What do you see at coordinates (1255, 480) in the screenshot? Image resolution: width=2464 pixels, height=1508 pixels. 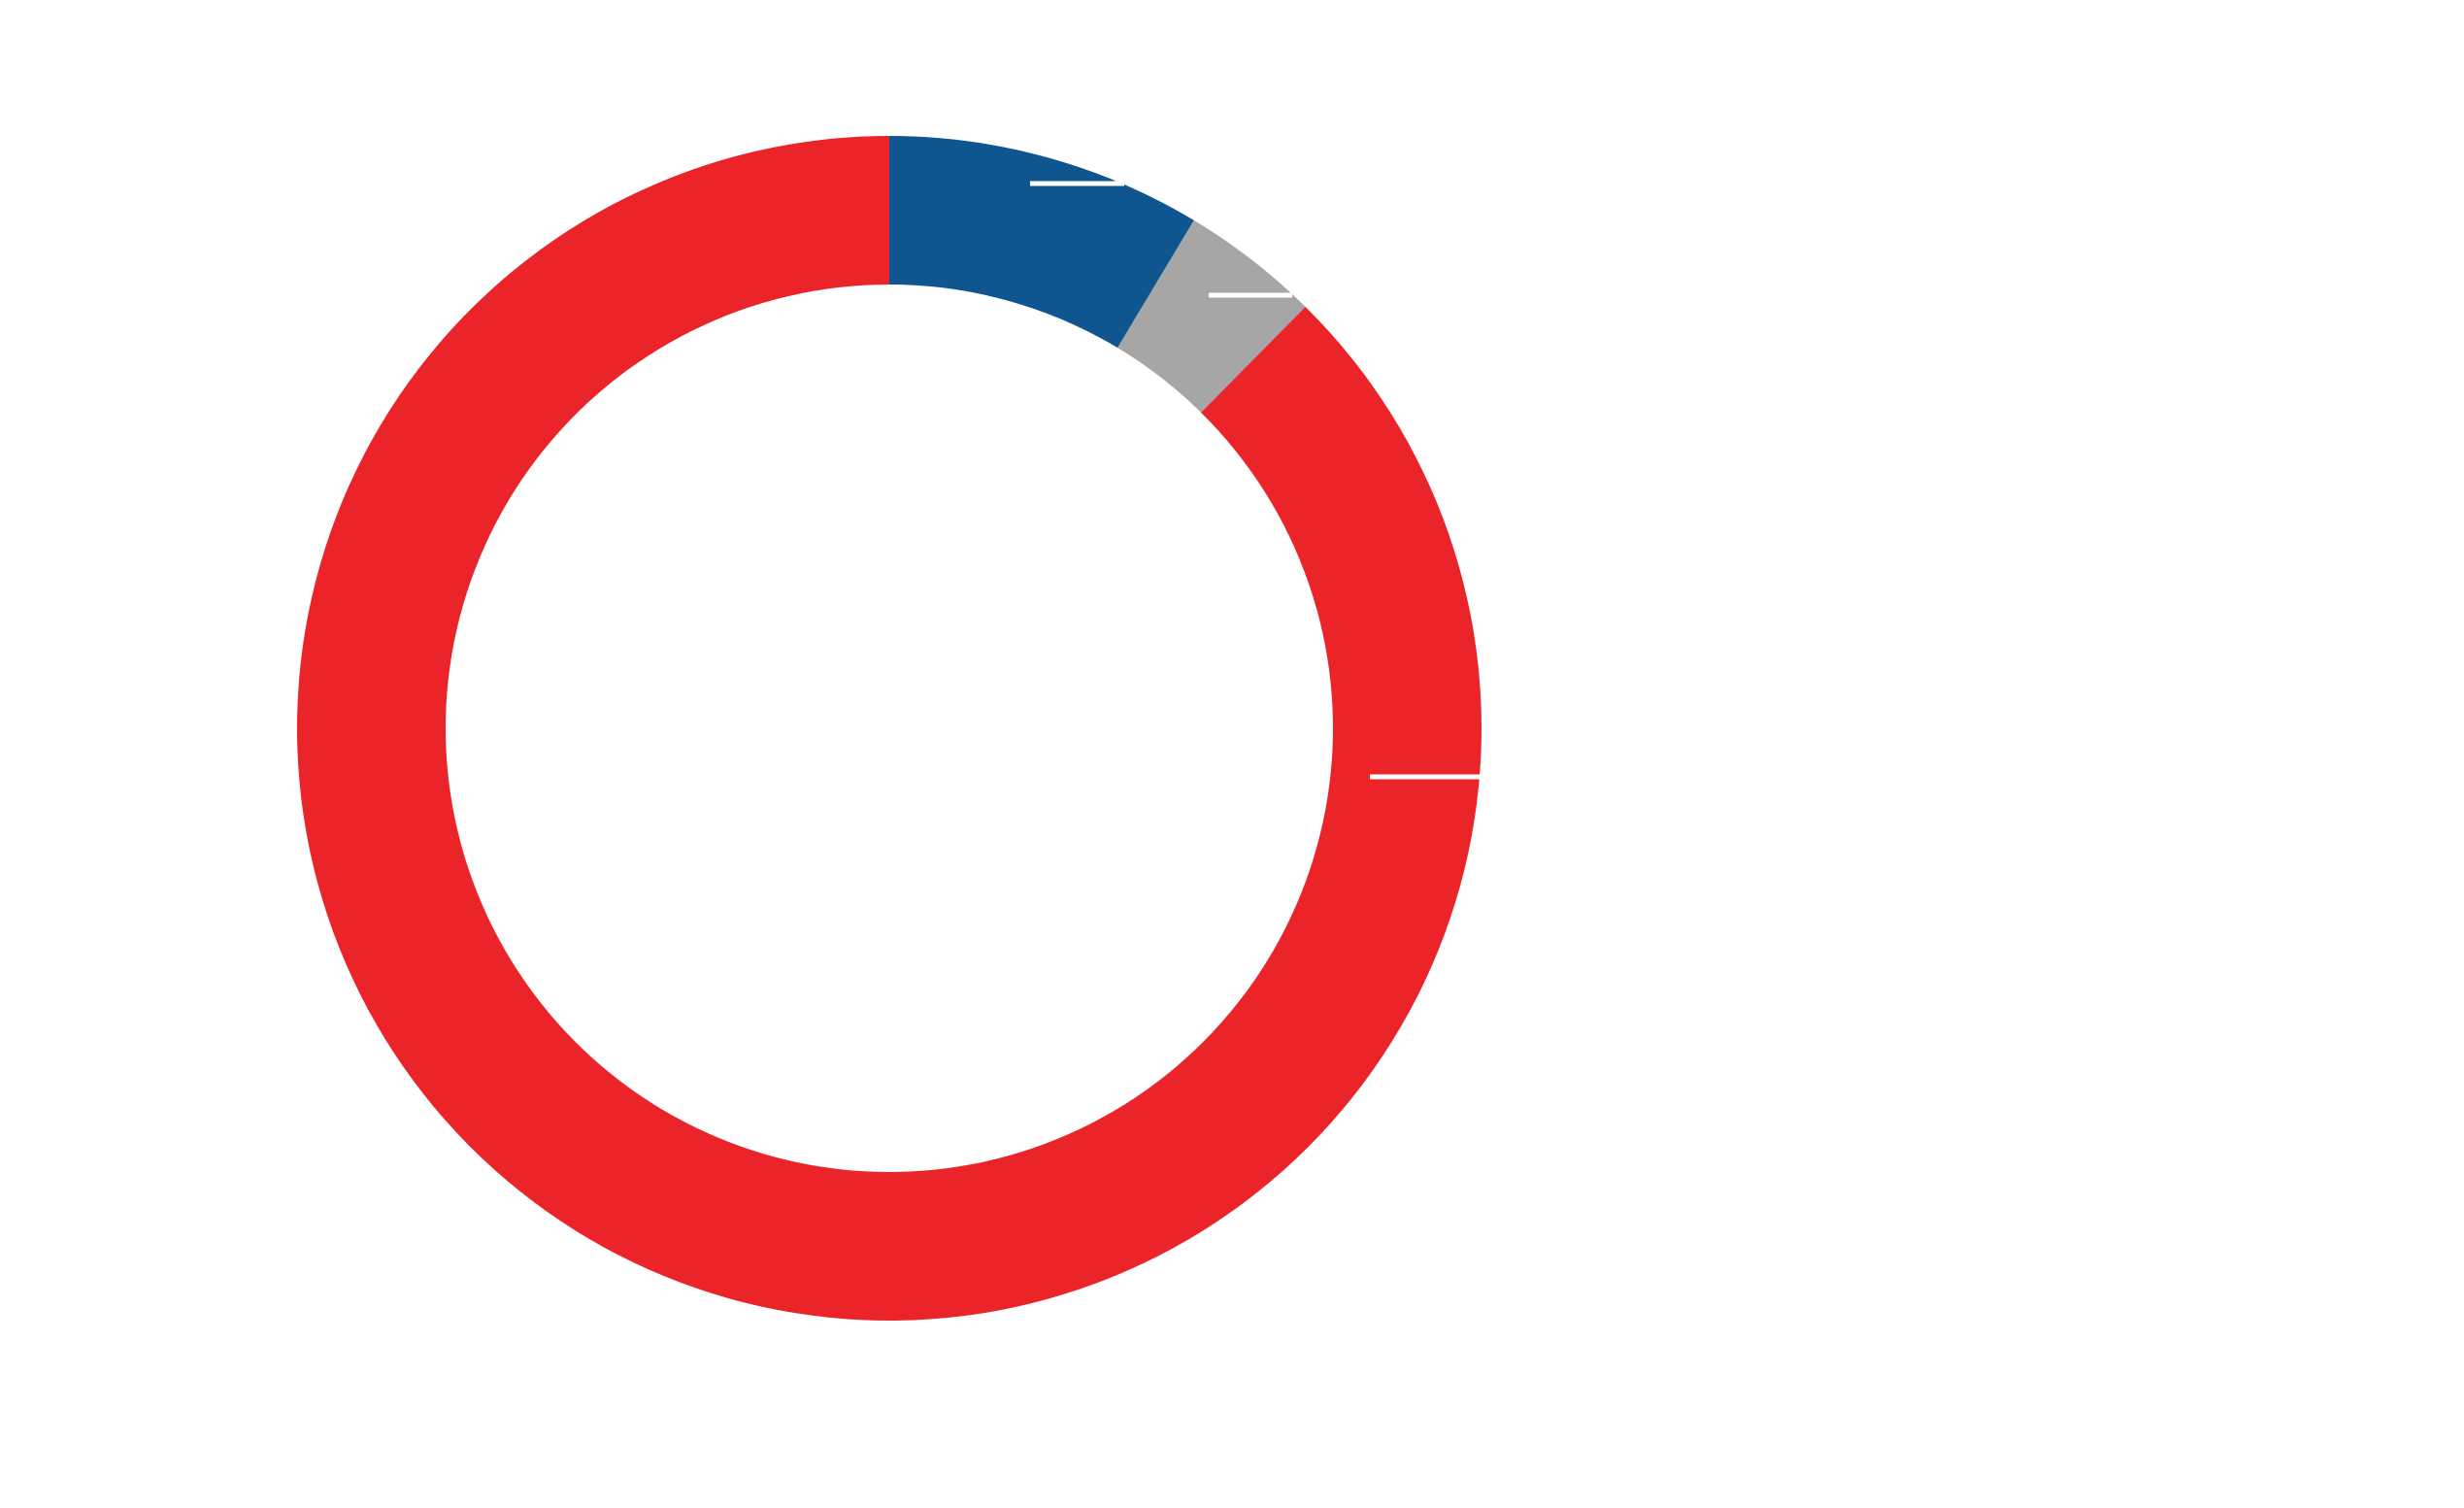 I see `leader-lines` at bounding box center [1255, 480].